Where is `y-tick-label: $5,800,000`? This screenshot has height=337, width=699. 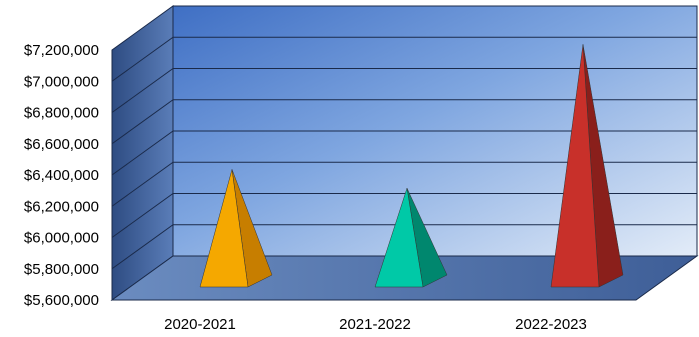 y-tick-label: $5,800,000 is located at coordinates (61, 269).